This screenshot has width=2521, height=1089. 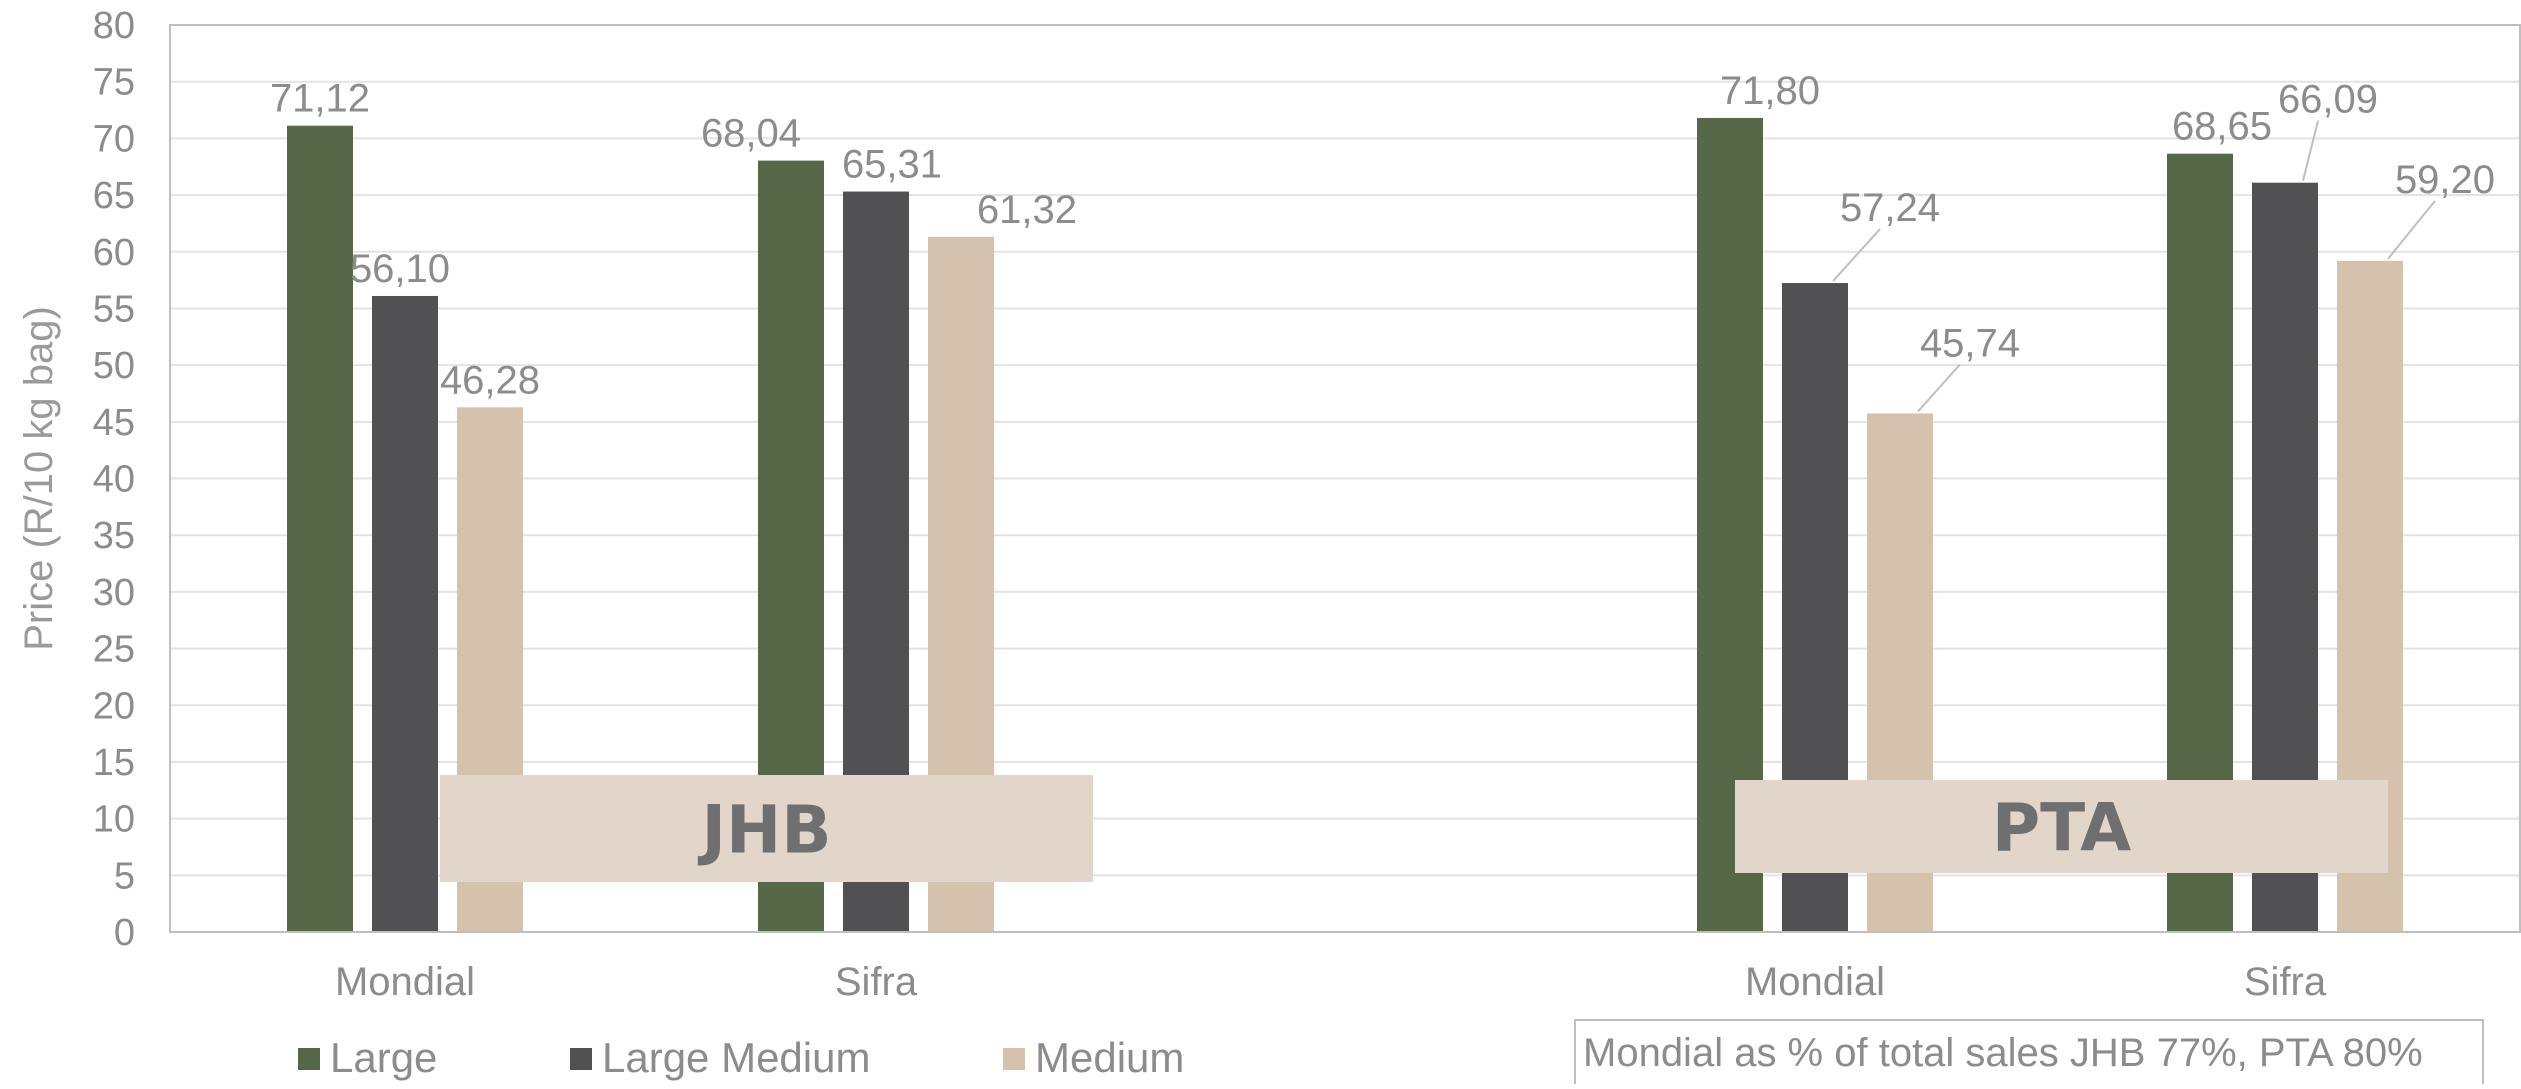 What do you see at coordinates (114, 650) in the screenshot?
I see `y-tick-label: 25` at bounding box center [114, 650].